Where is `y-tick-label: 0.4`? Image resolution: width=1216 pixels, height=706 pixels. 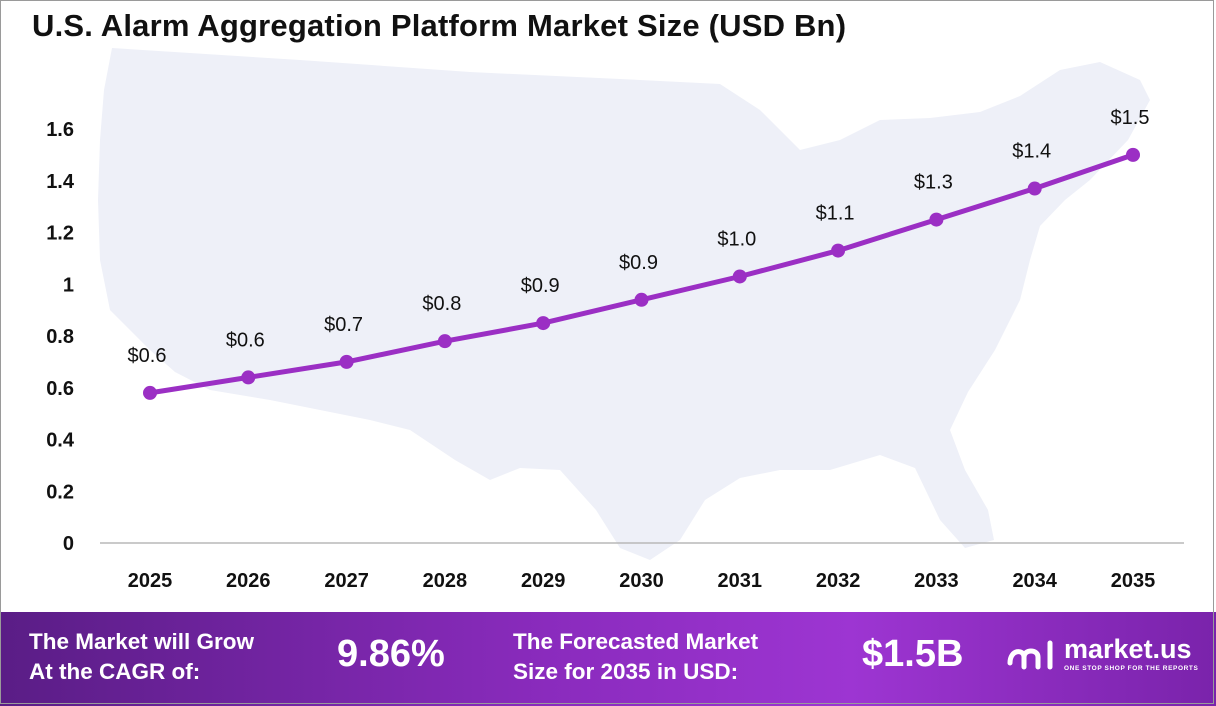
y-tick-label: 0.4 is located at coordinates (60, 441).